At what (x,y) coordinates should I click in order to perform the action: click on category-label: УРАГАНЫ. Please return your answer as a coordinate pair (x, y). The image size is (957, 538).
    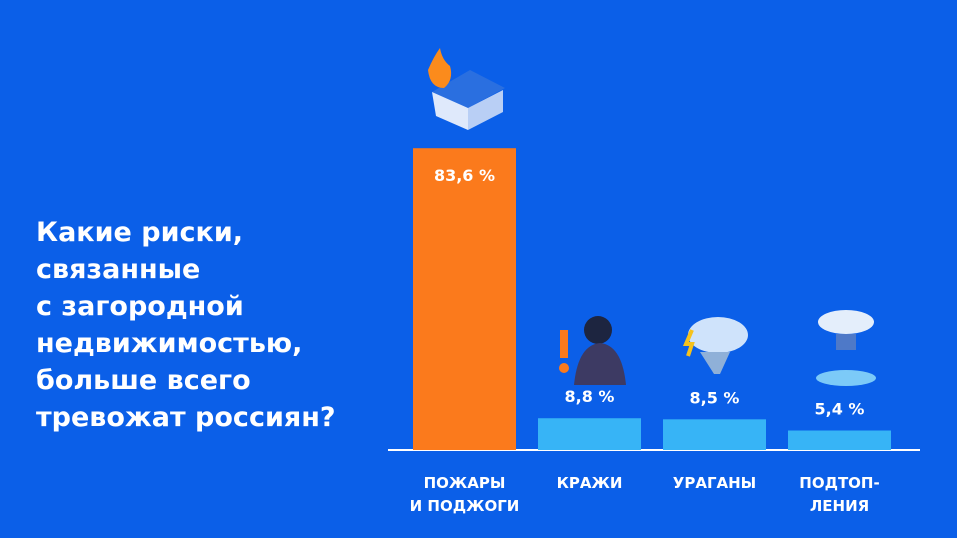
    Looking at the image, I should click on (714, 483).